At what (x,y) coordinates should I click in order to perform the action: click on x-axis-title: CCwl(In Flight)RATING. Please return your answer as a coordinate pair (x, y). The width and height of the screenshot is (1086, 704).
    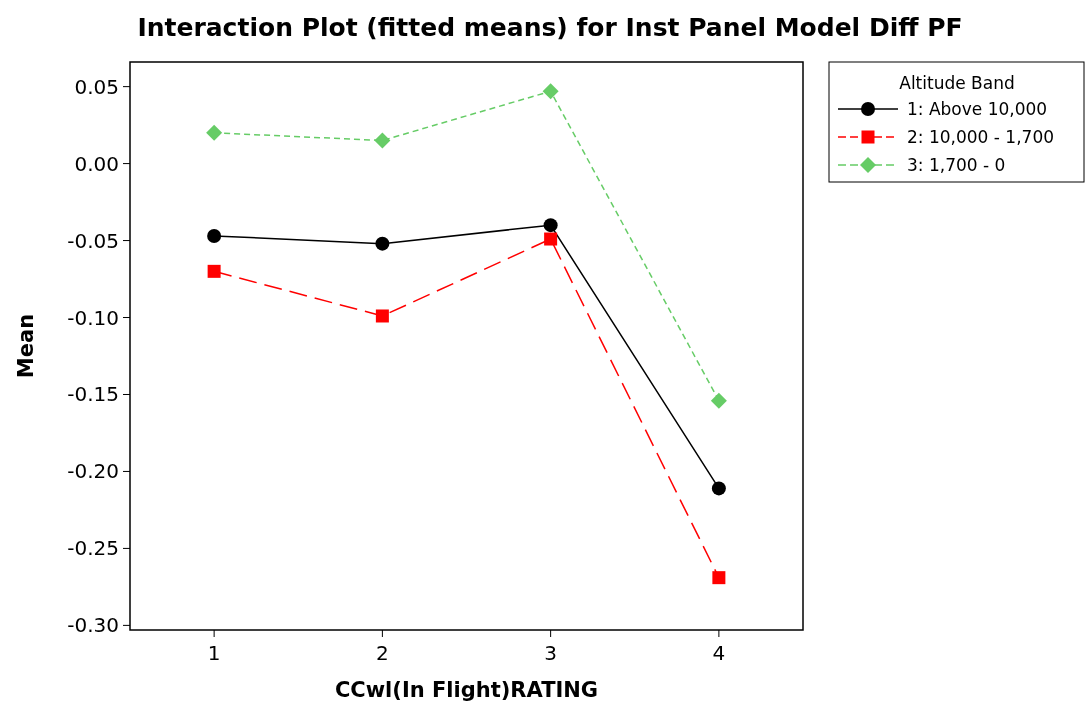
    Looking at the image, I should click on (466, 690).